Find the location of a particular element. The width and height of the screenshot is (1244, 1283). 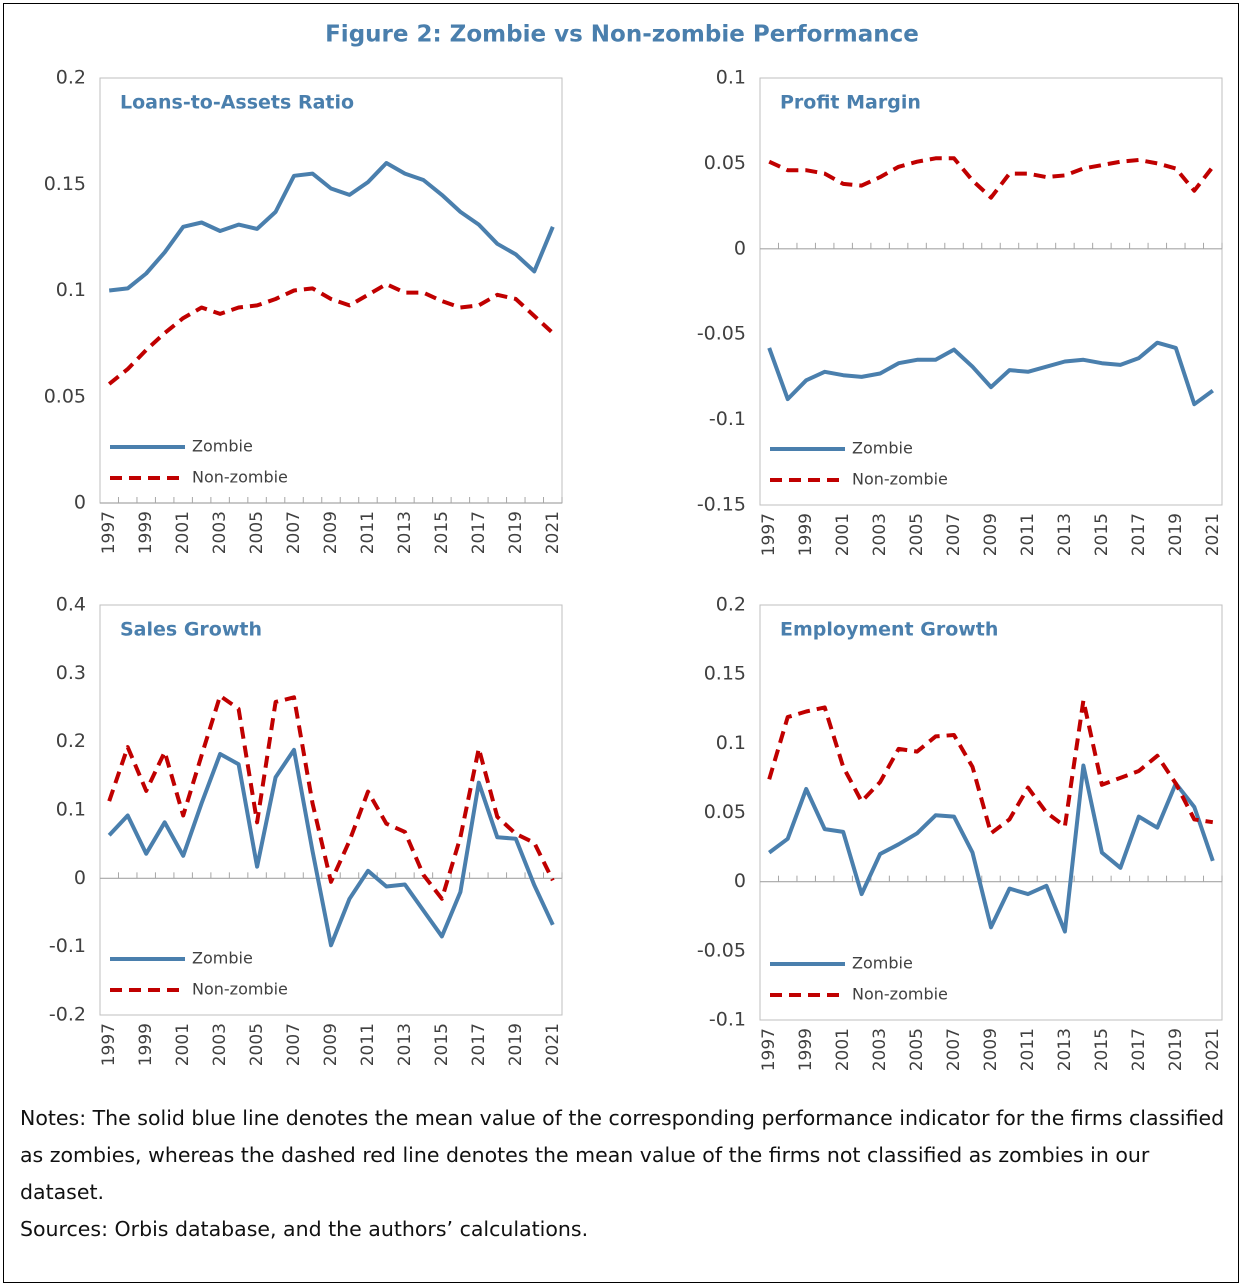

panel-title: Sales Growth is located at coordinates (191, 630).